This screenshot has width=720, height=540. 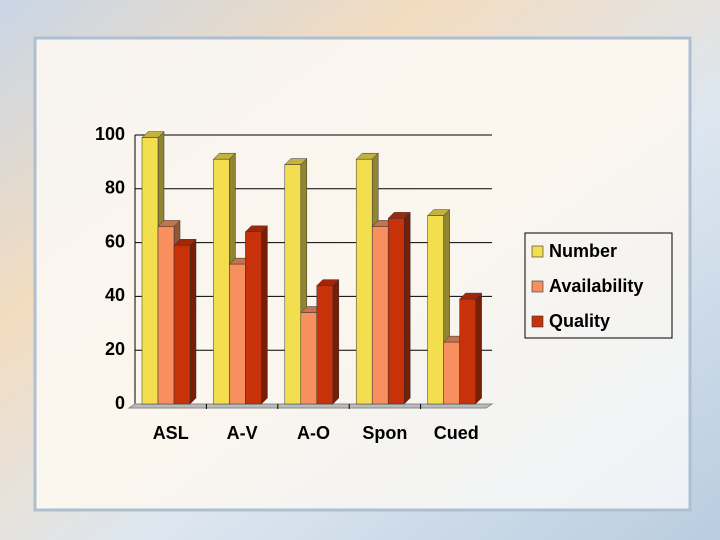 I want to click on y-tick-label: 20, so click(x=115, y=349).